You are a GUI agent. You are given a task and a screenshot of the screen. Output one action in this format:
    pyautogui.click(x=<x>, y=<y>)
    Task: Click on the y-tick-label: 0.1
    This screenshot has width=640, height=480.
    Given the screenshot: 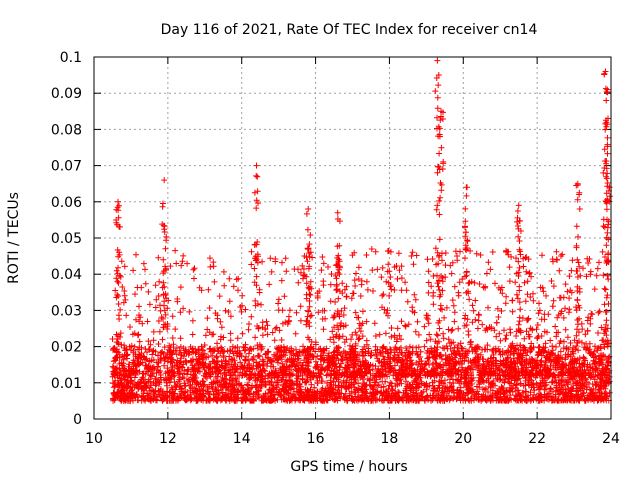 What is the action you would take?
    pyautogui.click(x=71, y=58)
    